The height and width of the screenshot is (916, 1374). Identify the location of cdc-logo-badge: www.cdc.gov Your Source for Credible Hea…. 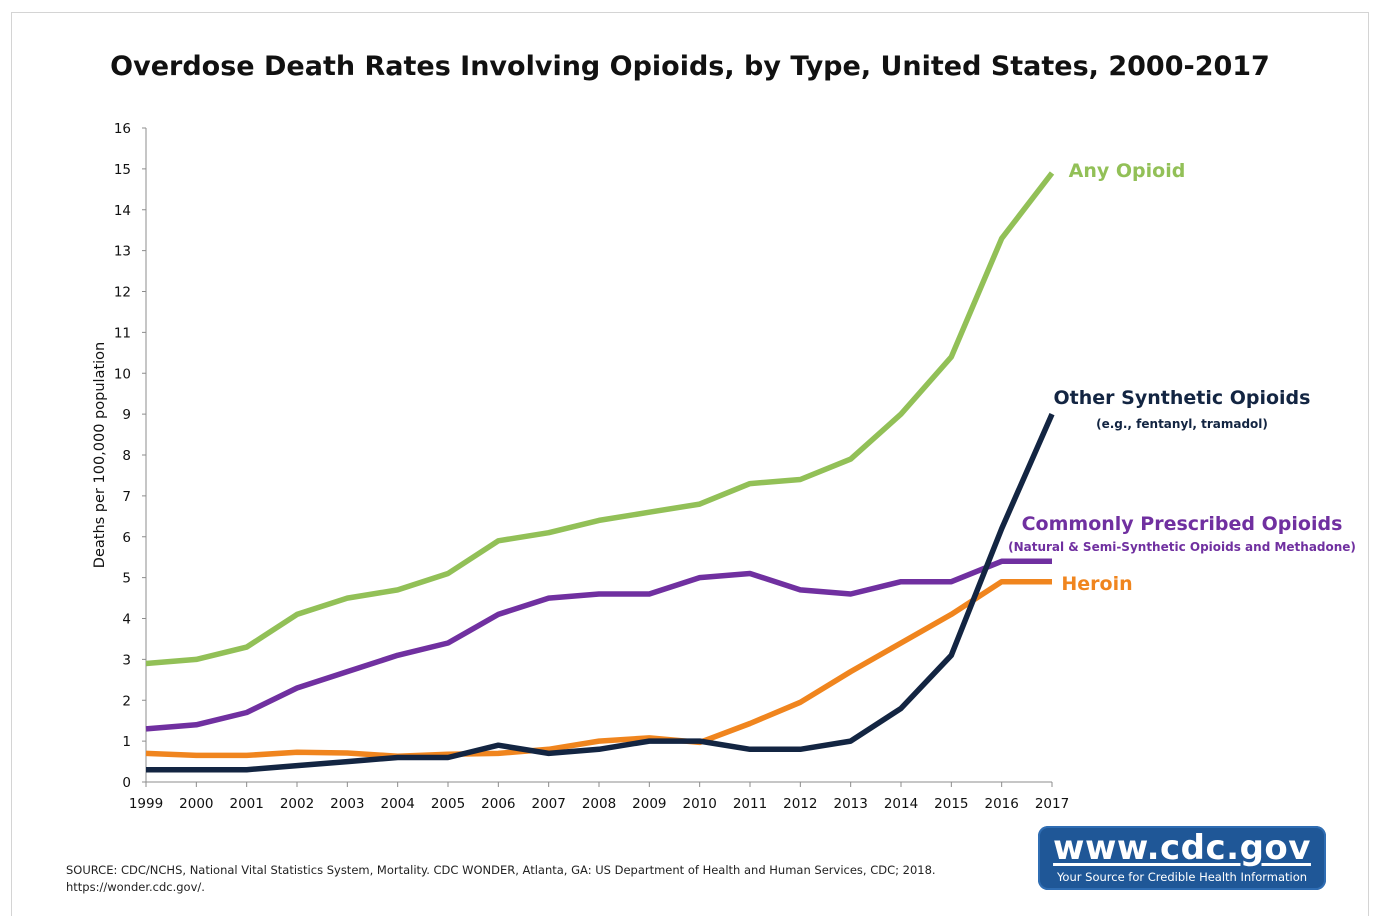
(1182, 858).